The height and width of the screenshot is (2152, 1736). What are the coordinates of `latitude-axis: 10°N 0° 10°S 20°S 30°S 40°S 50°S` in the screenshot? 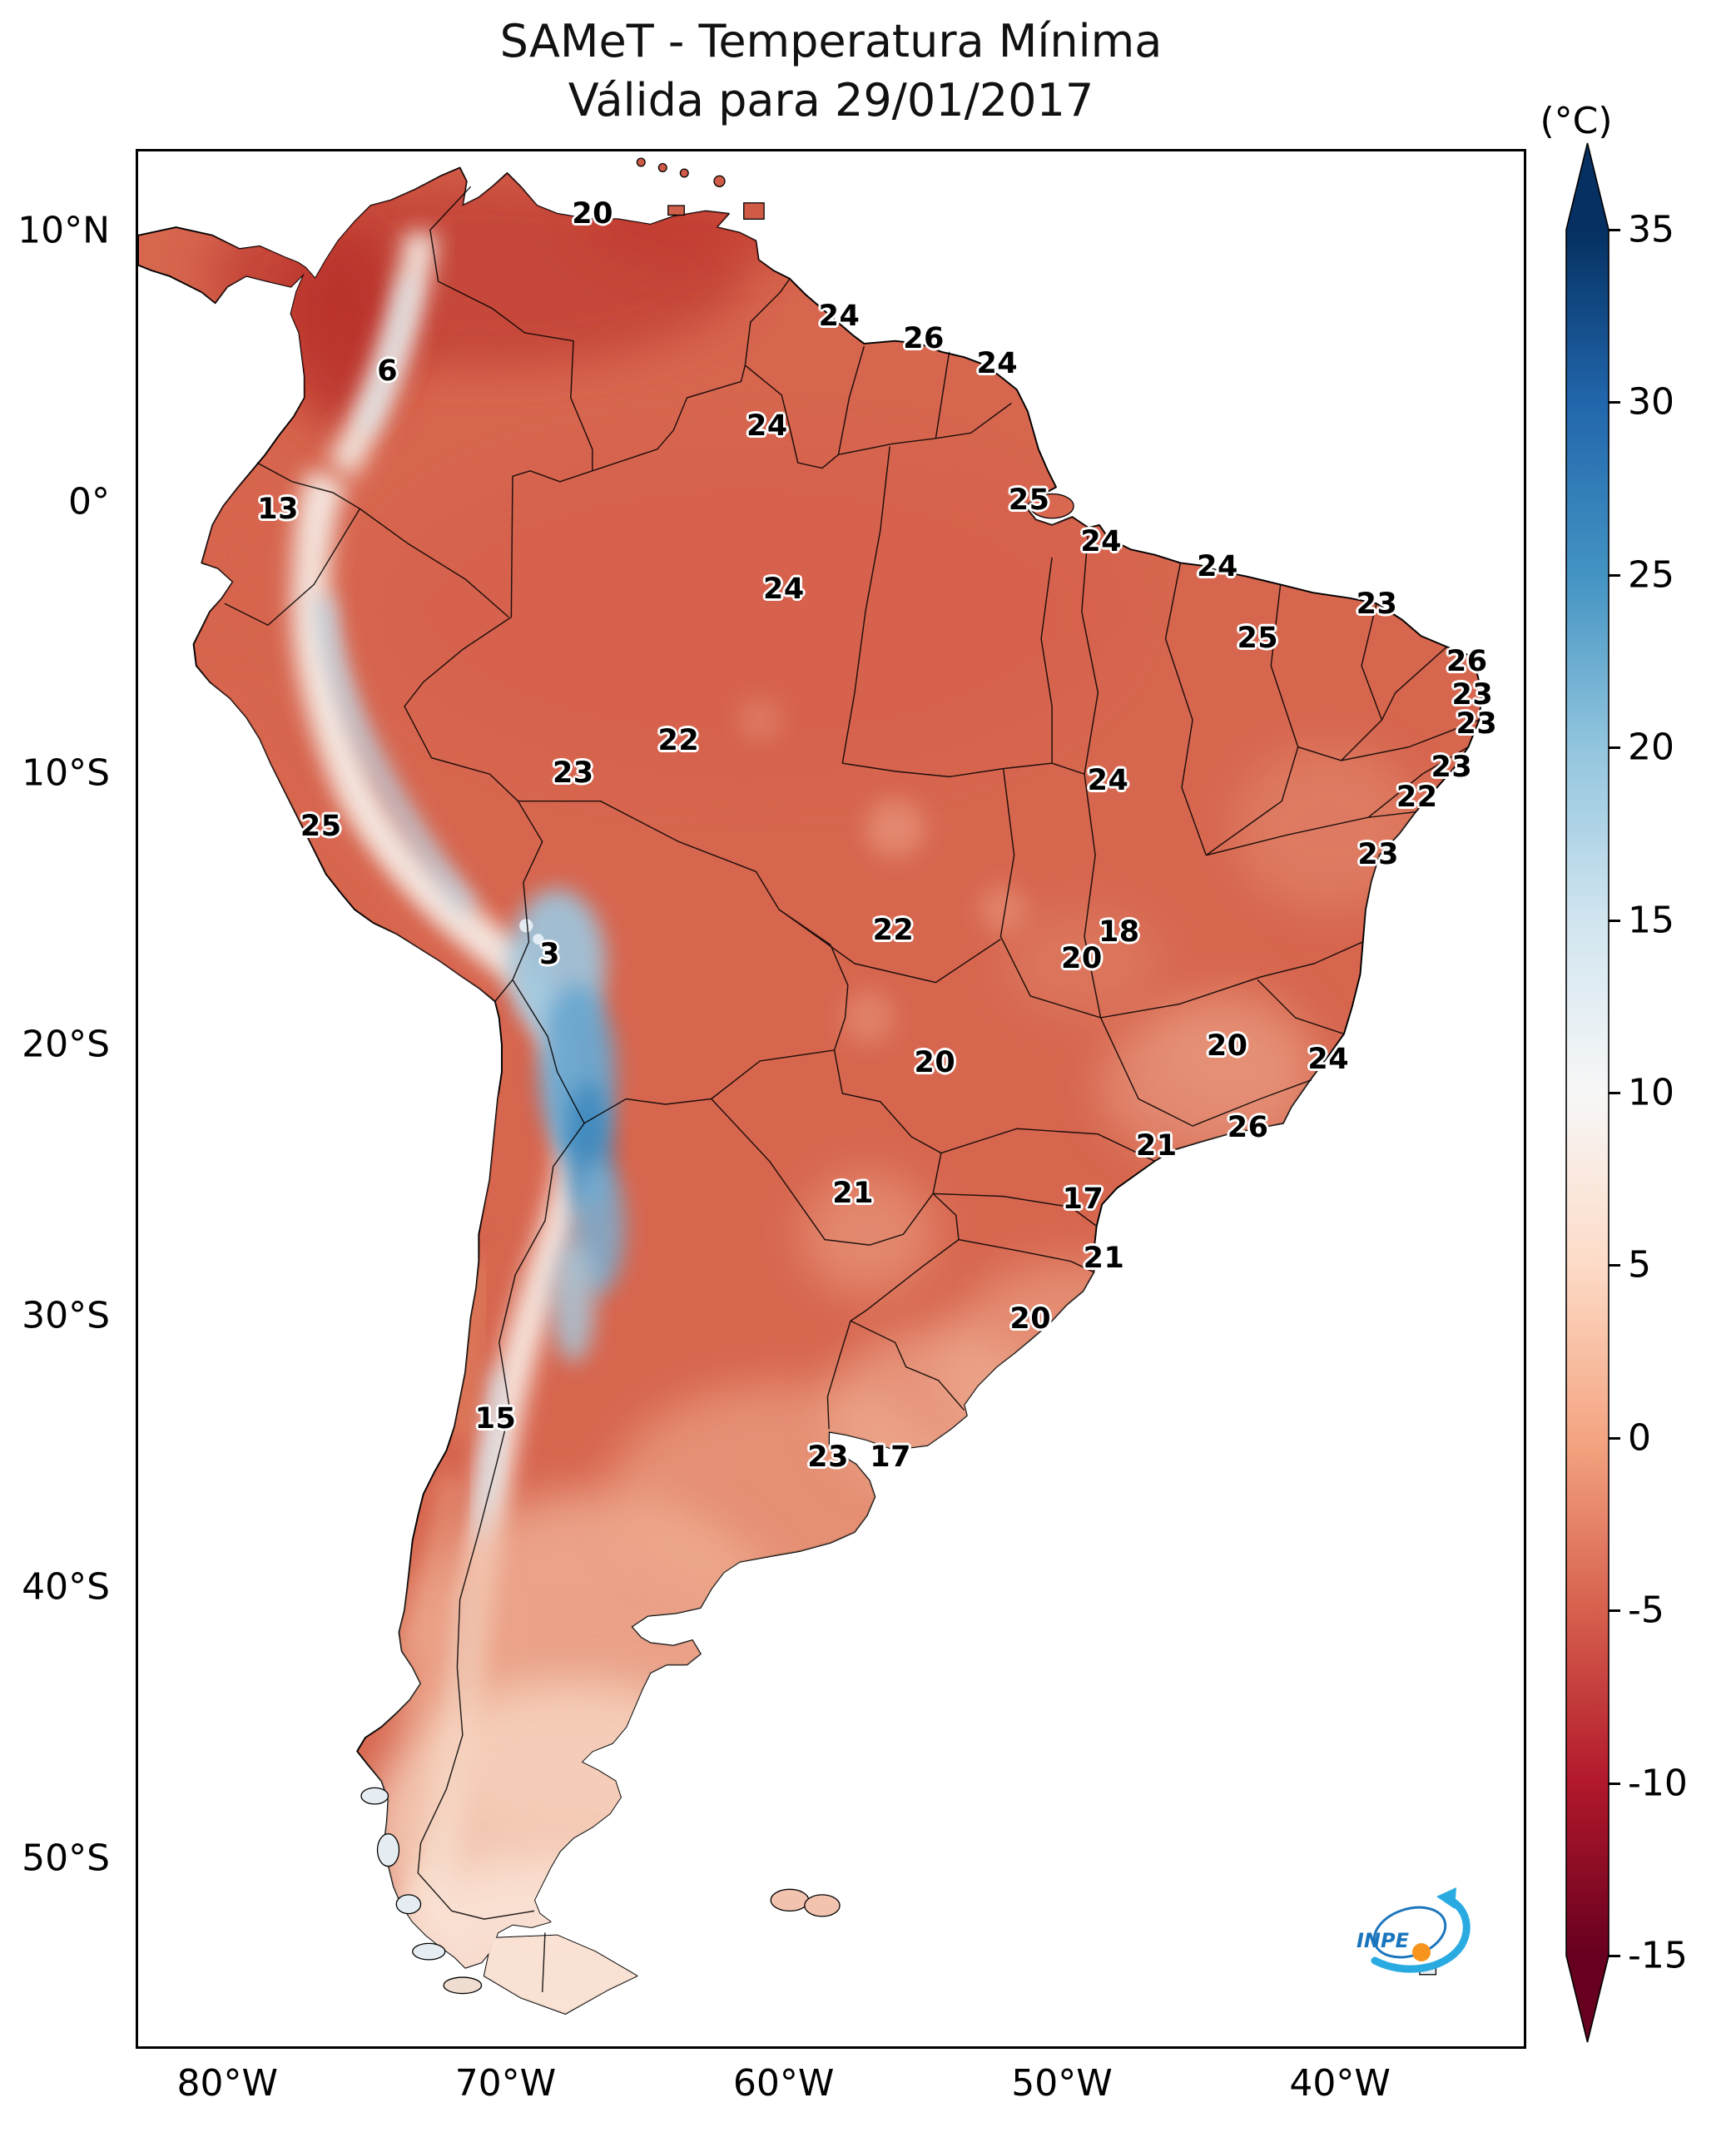 It's located at (63, 1076).